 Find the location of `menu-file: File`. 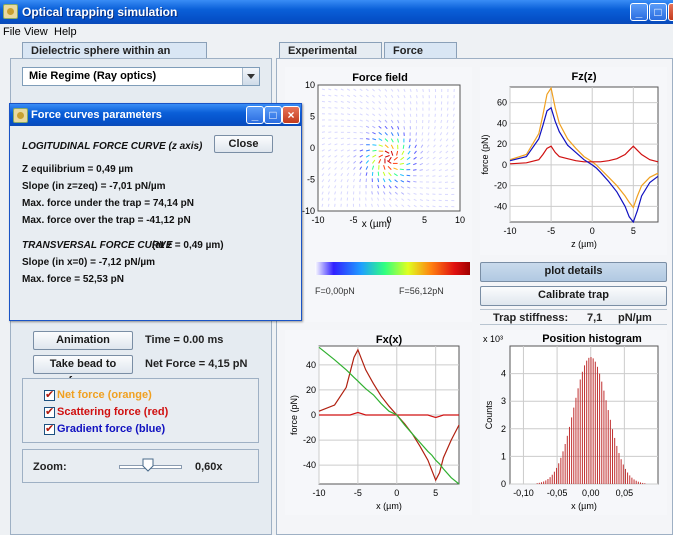

menu-file: File is located at coordinates (12, 32).